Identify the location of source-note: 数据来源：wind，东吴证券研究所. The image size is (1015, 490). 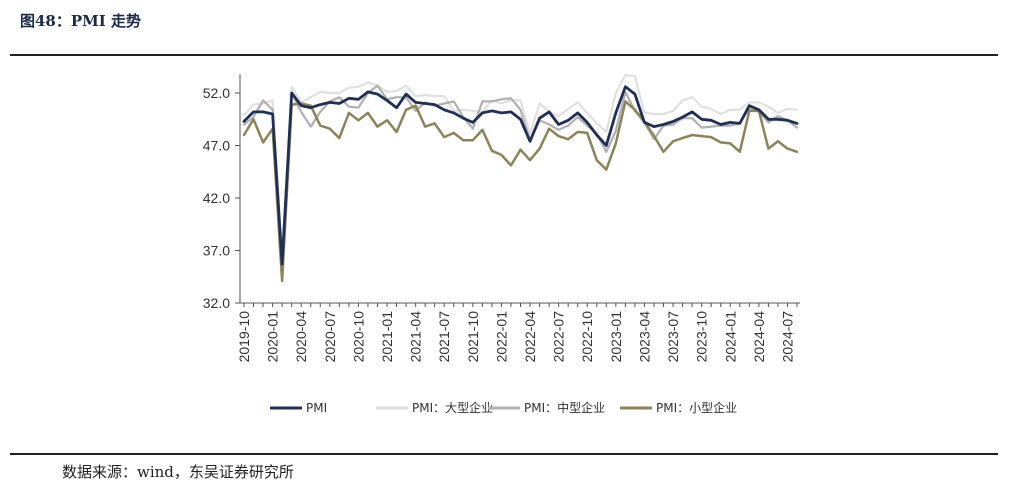
(178, 472).